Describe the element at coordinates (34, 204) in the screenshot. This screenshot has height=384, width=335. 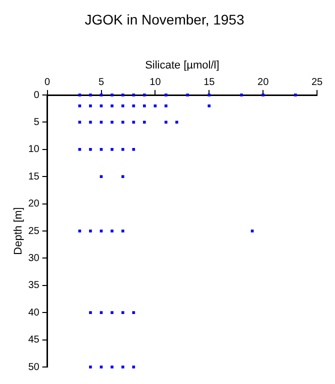
I see `y-tick-label: 20` at that location.